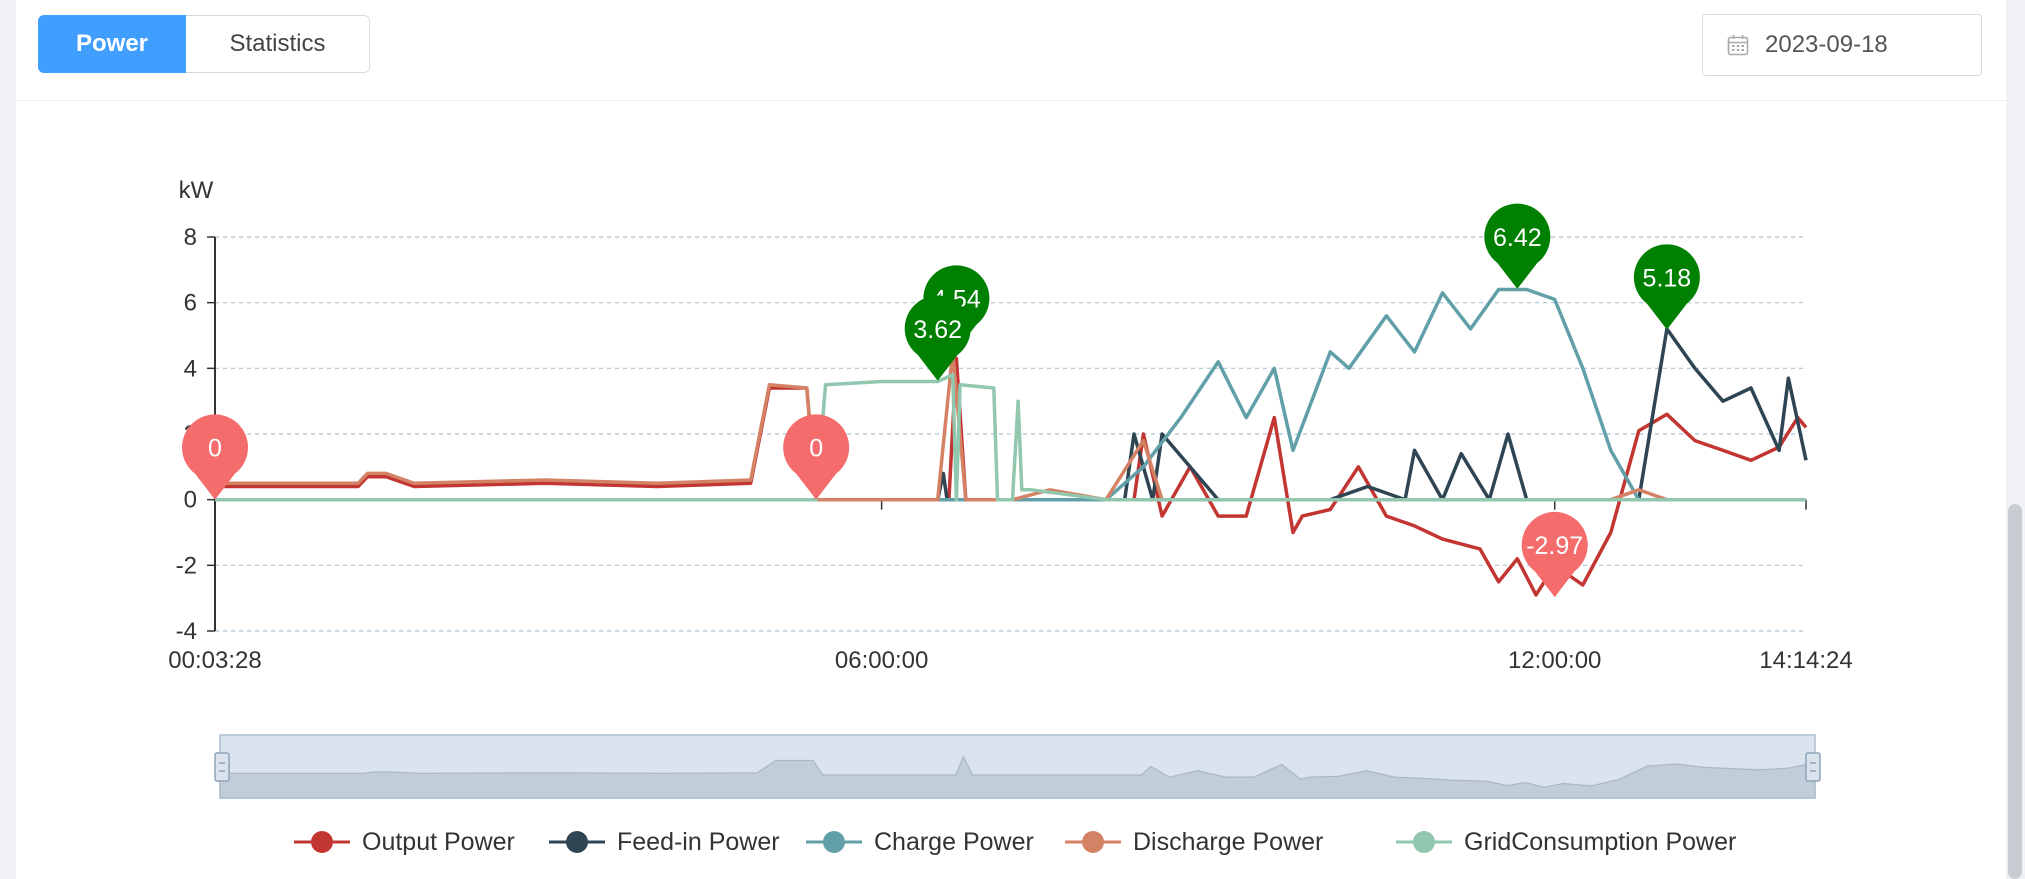 This screenshot has height=879, width=2025. I want to click on legend-item-3: Discharge Power, so click(1194, 842).